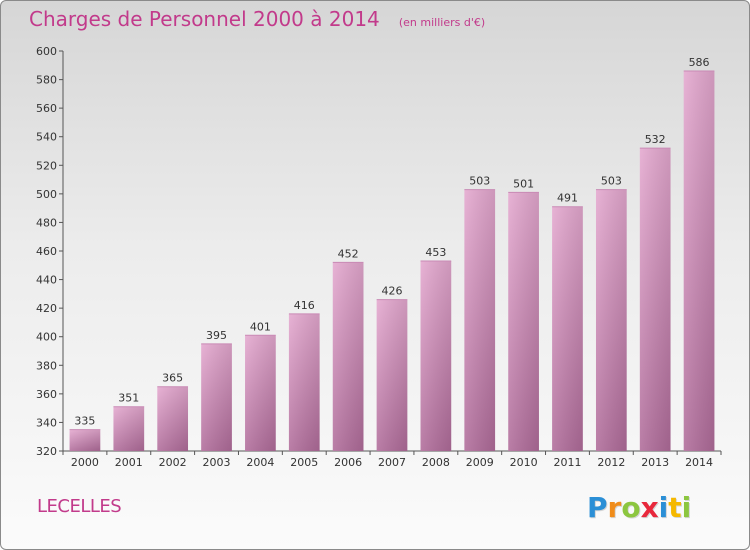 This screenshot has width=750, height=550. I want to click on x-tick-label: 2007, so click(392, 462).